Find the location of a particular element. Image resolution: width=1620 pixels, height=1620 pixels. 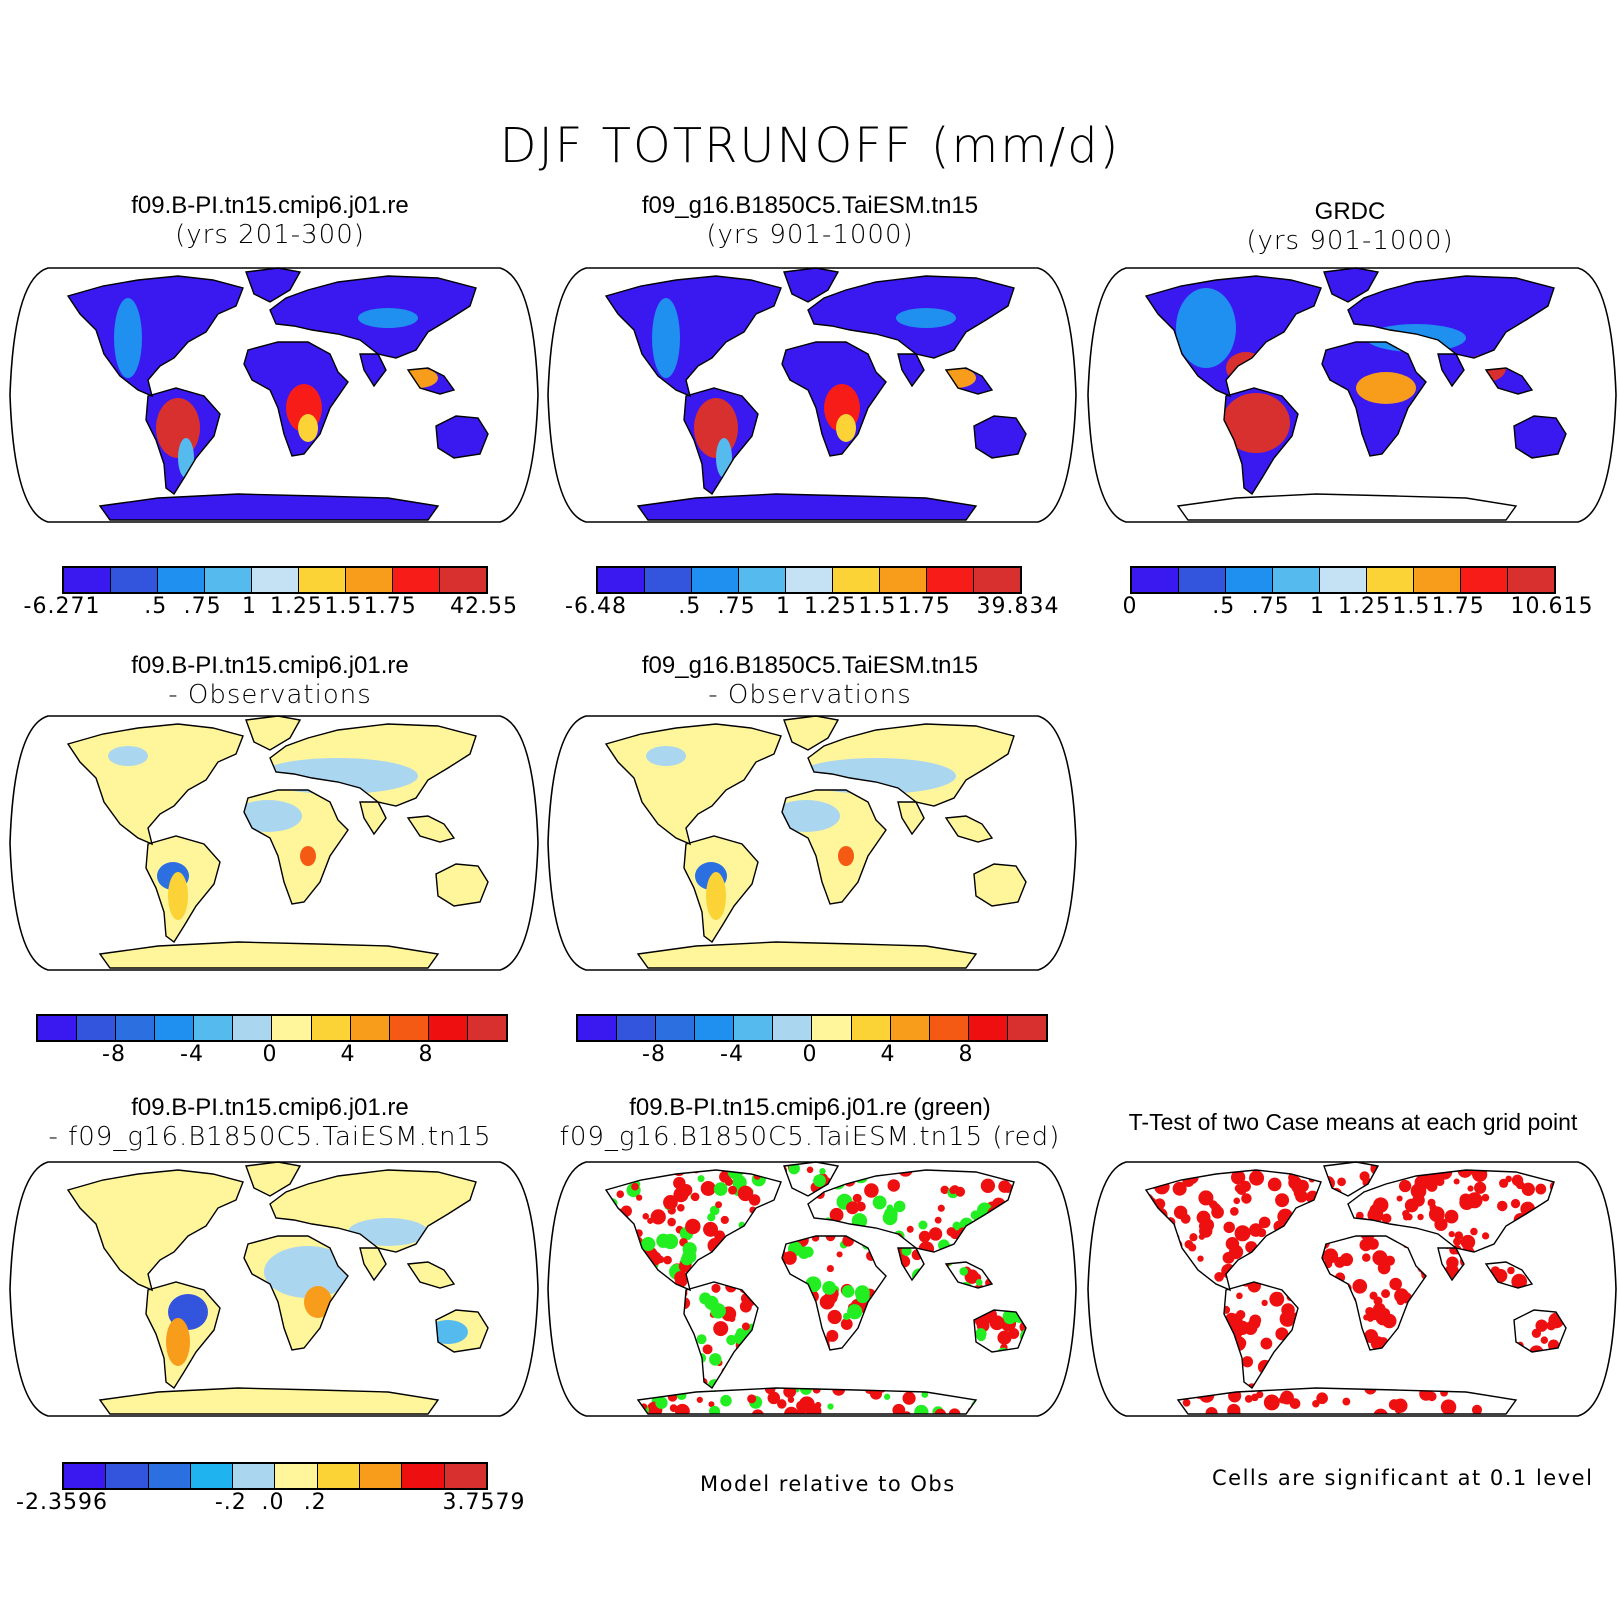

colorbar-tick-label: 1.5 is located at coordinates (343, 606).